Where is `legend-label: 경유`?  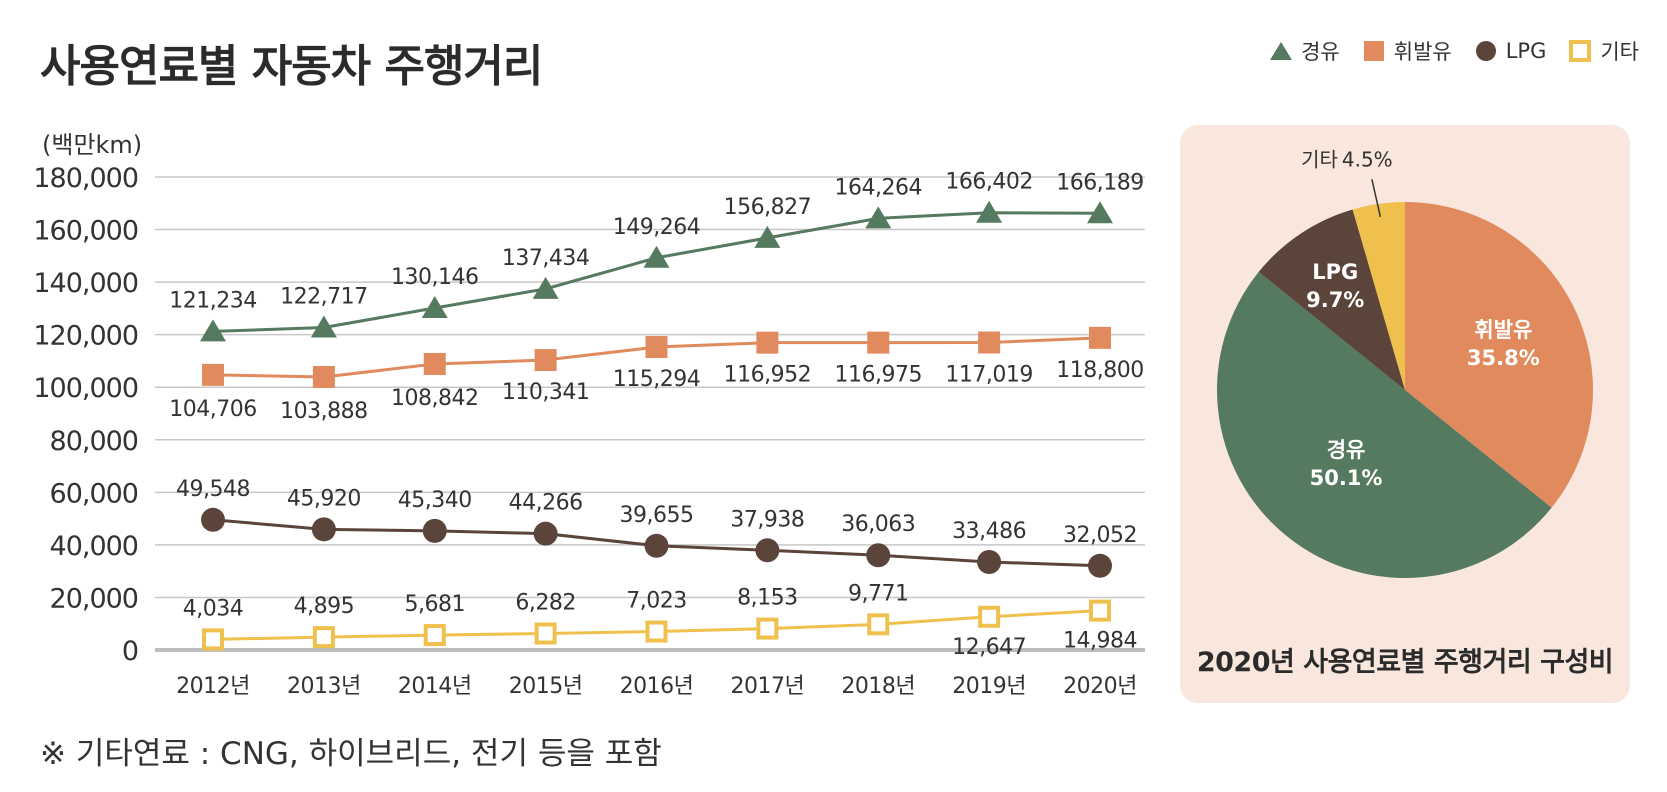 legend-label: 경유 is located at coordinates (1320, 52).